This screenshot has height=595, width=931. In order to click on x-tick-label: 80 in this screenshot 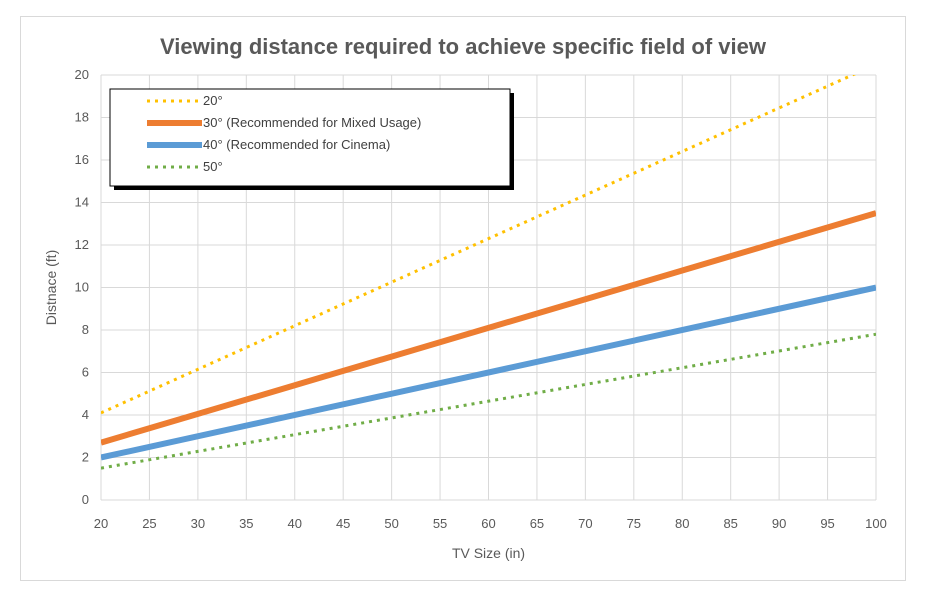, I will do `click(682, 523)`.